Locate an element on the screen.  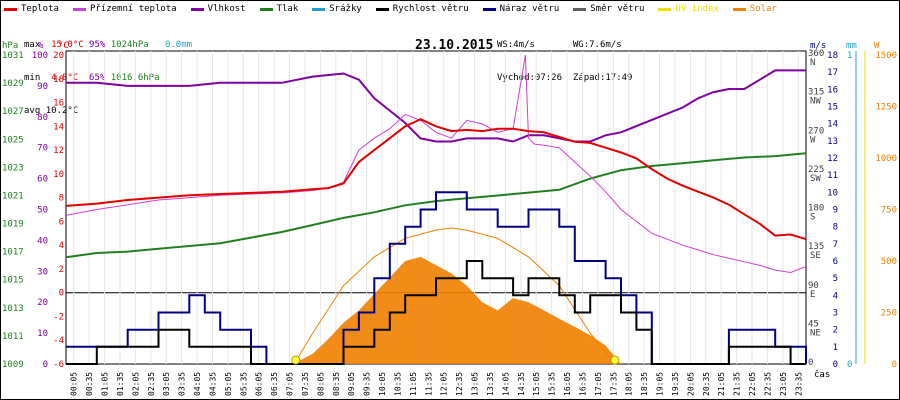
x-tick-label: 08:05 is located at coordinates (320, 384).